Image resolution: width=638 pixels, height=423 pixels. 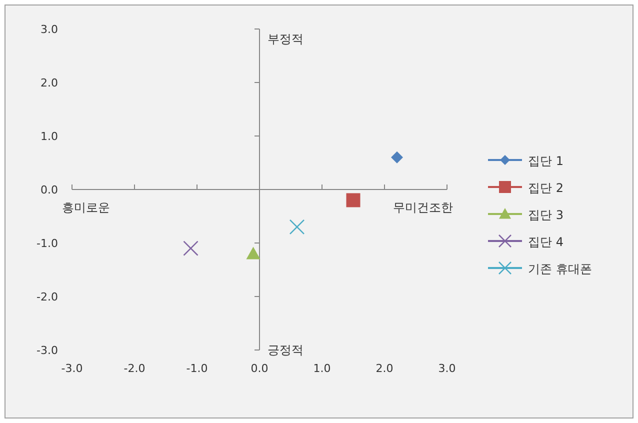 I want to click on y-tick-label: -3.0, so click(x=47, y=350).